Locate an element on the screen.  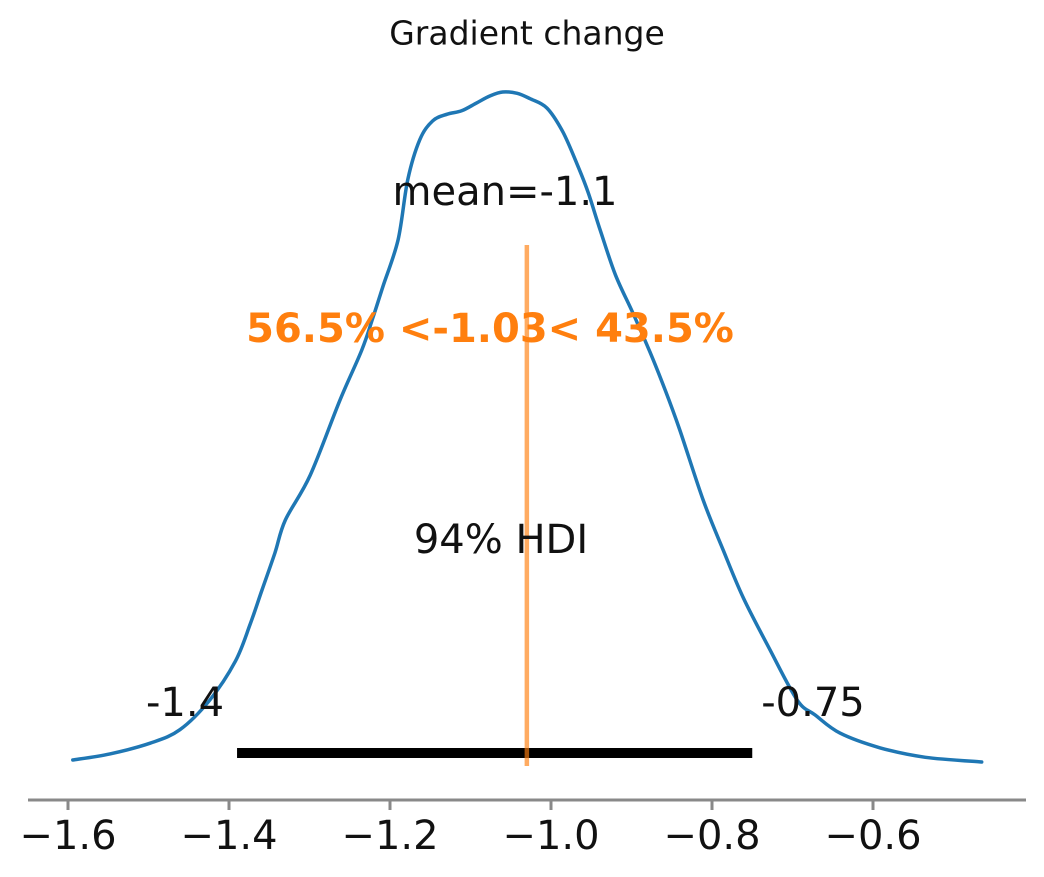
hdi-annotation: 94% HDI is located at coordinates (501, 540).